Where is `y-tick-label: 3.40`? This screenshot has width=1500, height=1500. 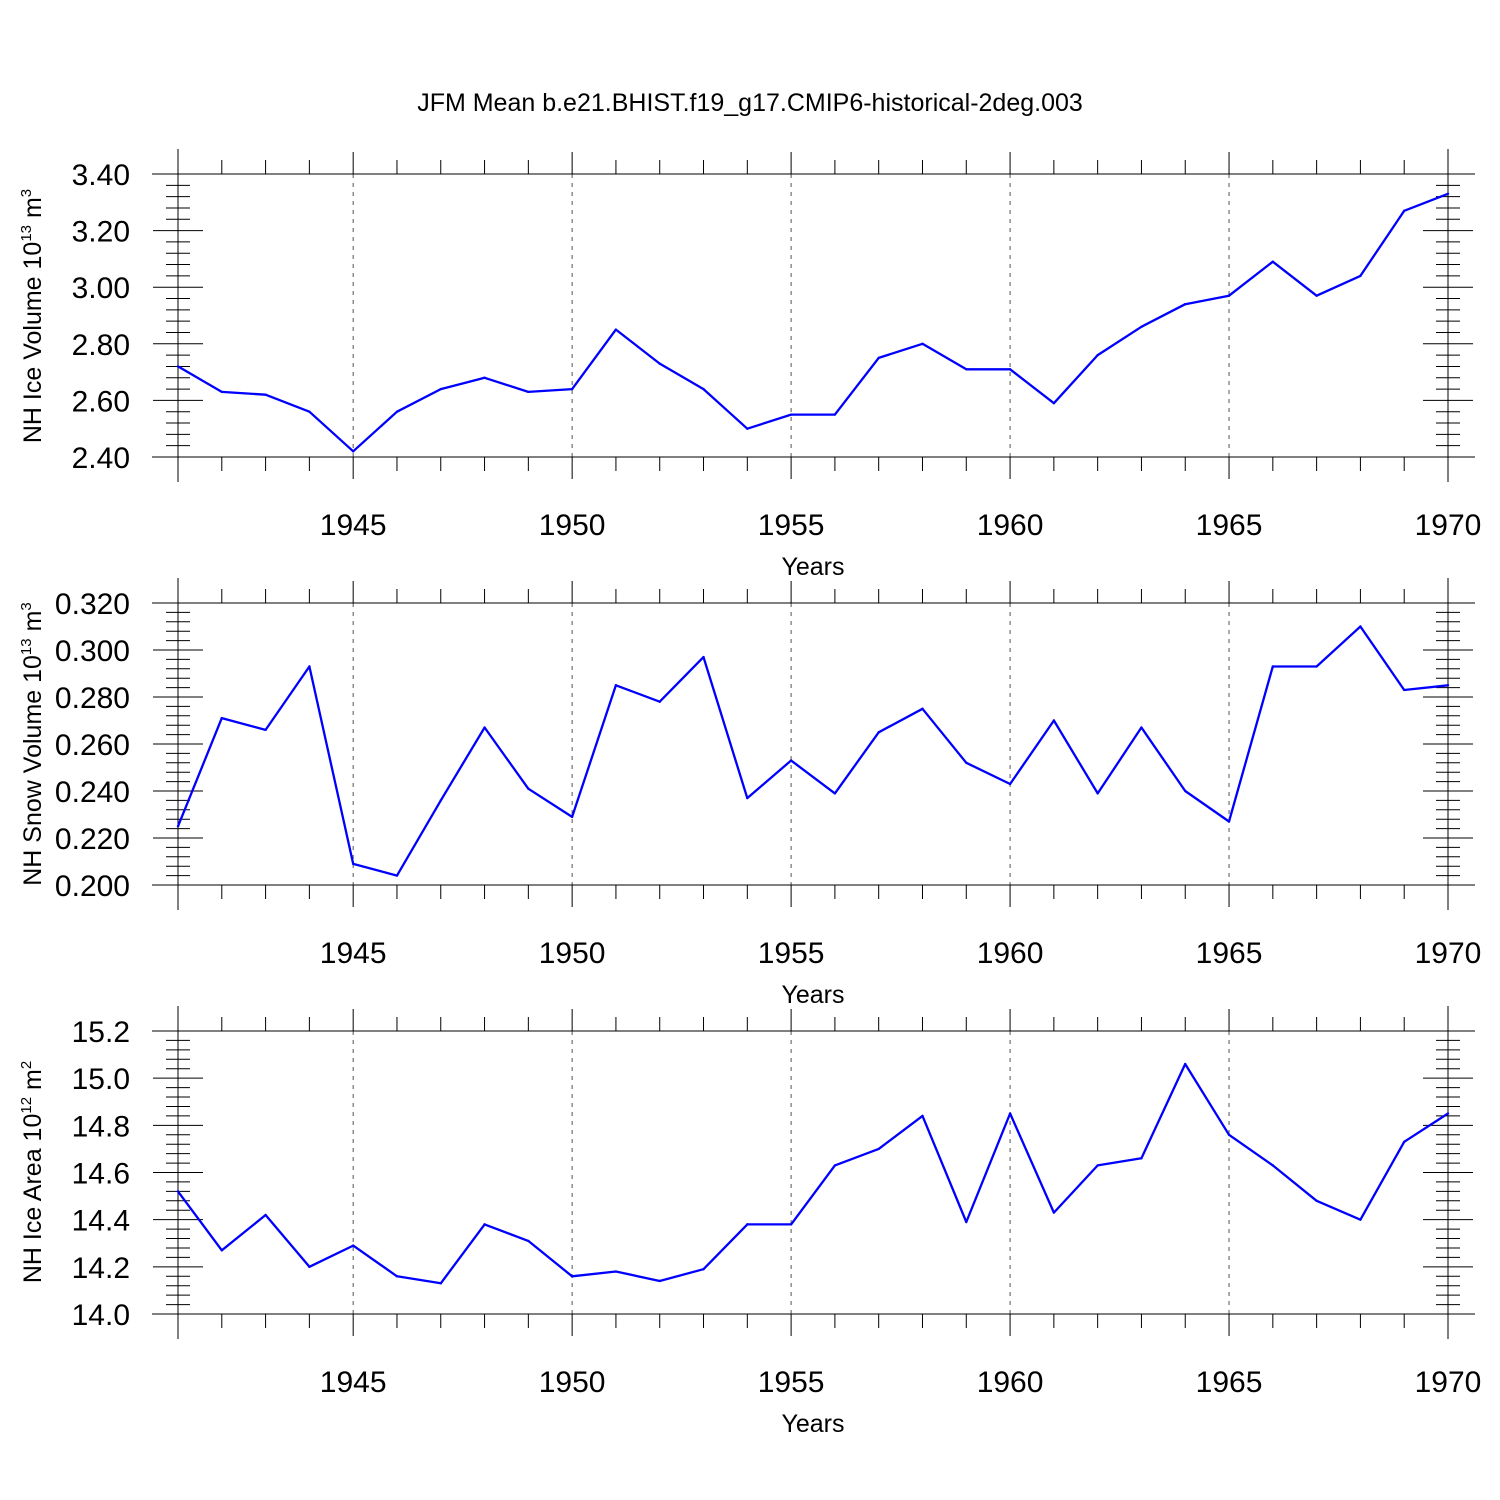 y-tick-label: 3.40 is located at coordinates (101, 175).